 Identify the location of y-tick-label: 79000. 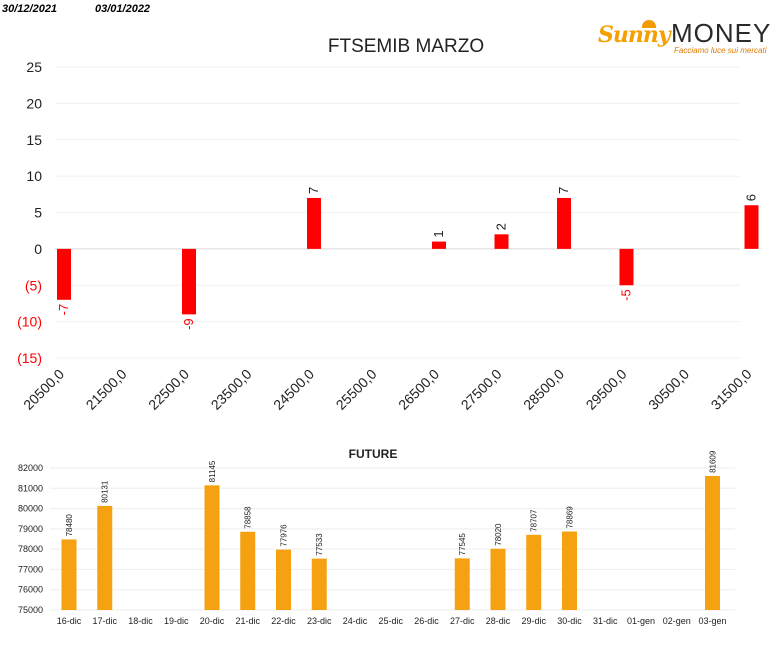
(30, 529).